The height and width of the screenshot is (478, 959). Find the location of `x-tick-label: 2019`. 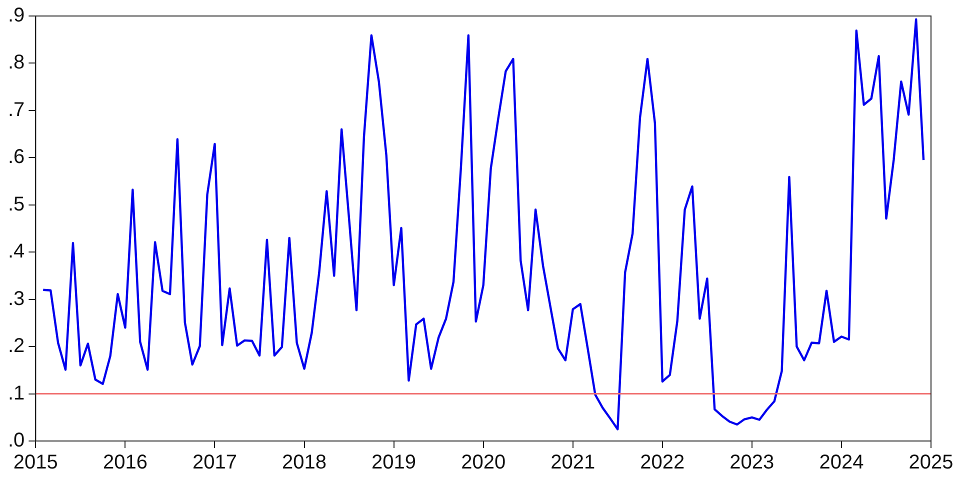

x-tick-label: 2019 is located at coordinates (394, 463).